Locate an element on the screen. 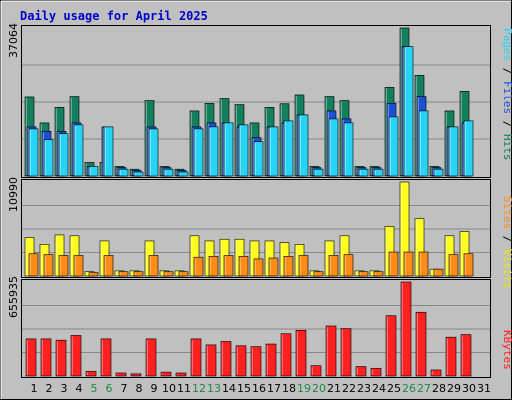 The width and height of the screenshot is (512, 400). x-label-day-31: 31 is located at coordinates (484, 388).